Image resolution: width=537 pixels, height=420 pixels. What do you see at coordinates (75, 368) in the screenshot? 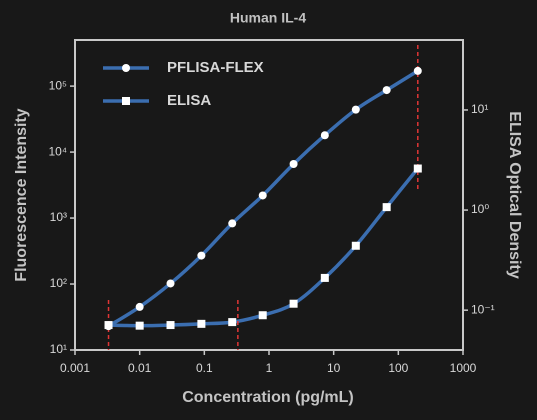
I see `x-tick-label: 0.001` at bounding box center [75, 368].